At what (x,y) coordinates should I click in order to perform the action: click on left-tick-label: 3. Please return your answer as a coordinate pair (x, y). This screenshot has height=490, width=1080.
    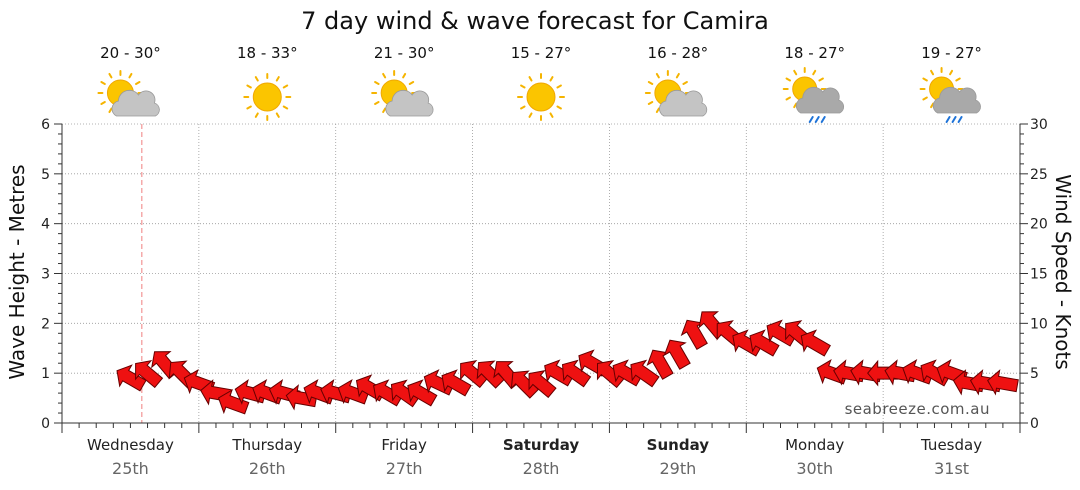
    Looking at the image, I should click on (45, 275).